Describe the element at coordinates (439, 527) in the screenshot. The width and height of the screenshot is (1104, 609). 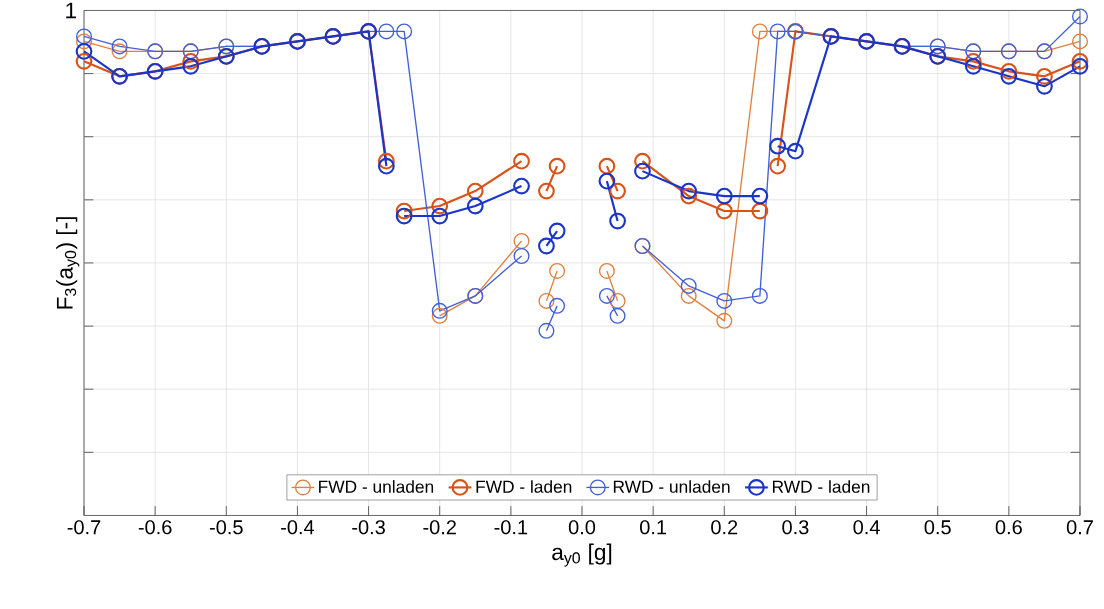
I see `x-tick-label: -0.2` at that location.